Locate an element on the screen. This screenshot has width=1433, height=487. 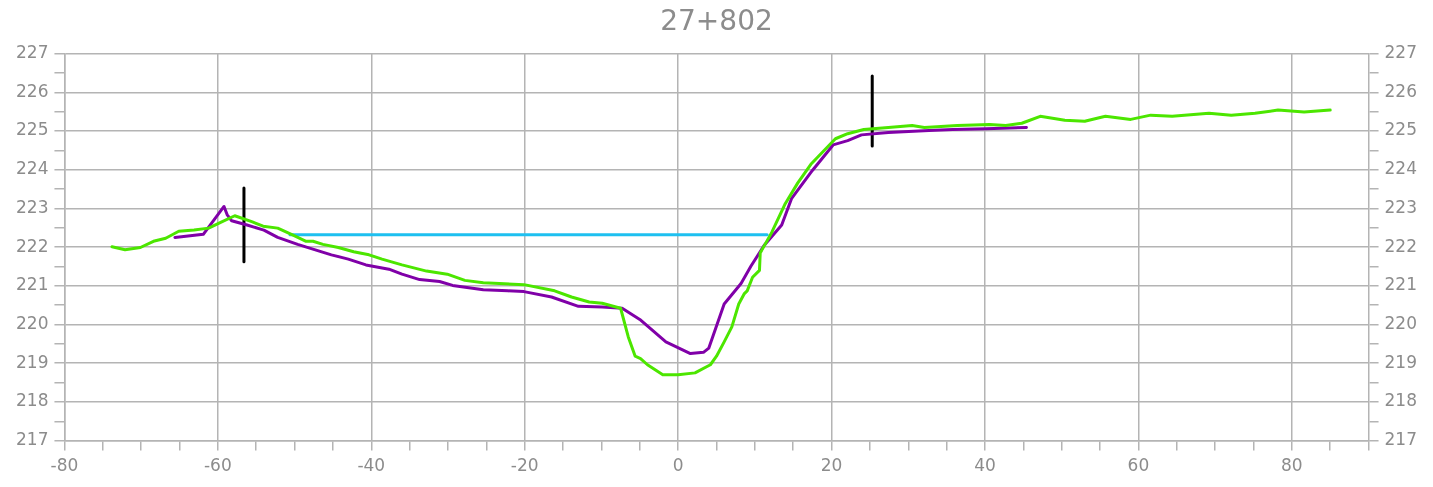
x-tick-label: 0 is located at coordinates (678, 465).